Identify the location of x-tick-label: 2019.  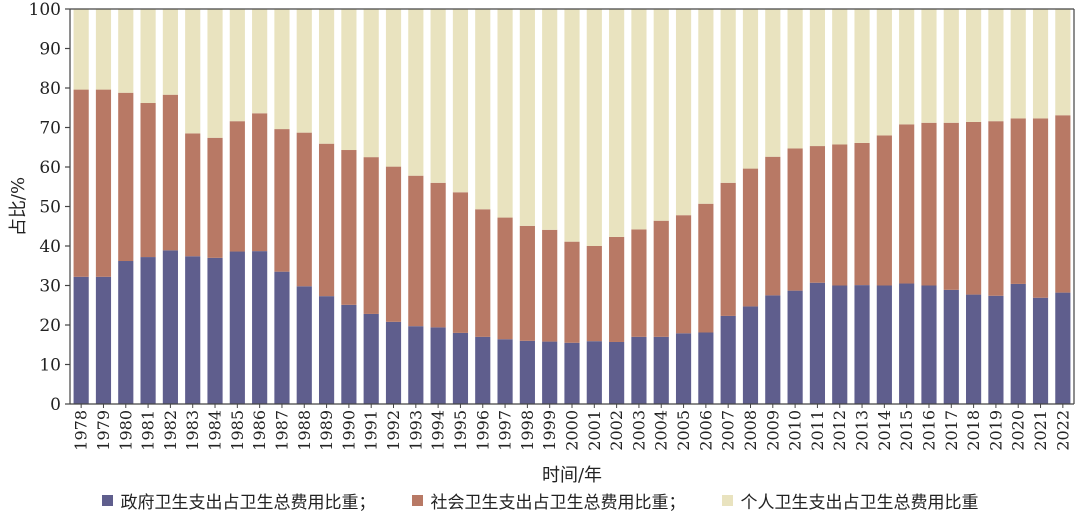
(995, 430).